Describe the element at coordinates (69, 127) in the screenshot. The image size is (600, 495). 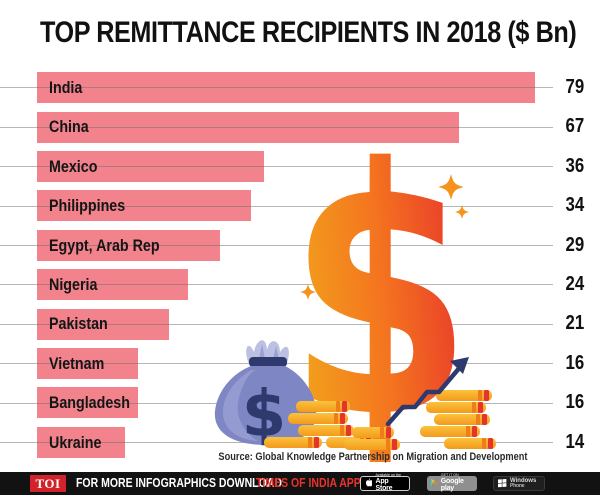
I see `category-label: China` at that location.